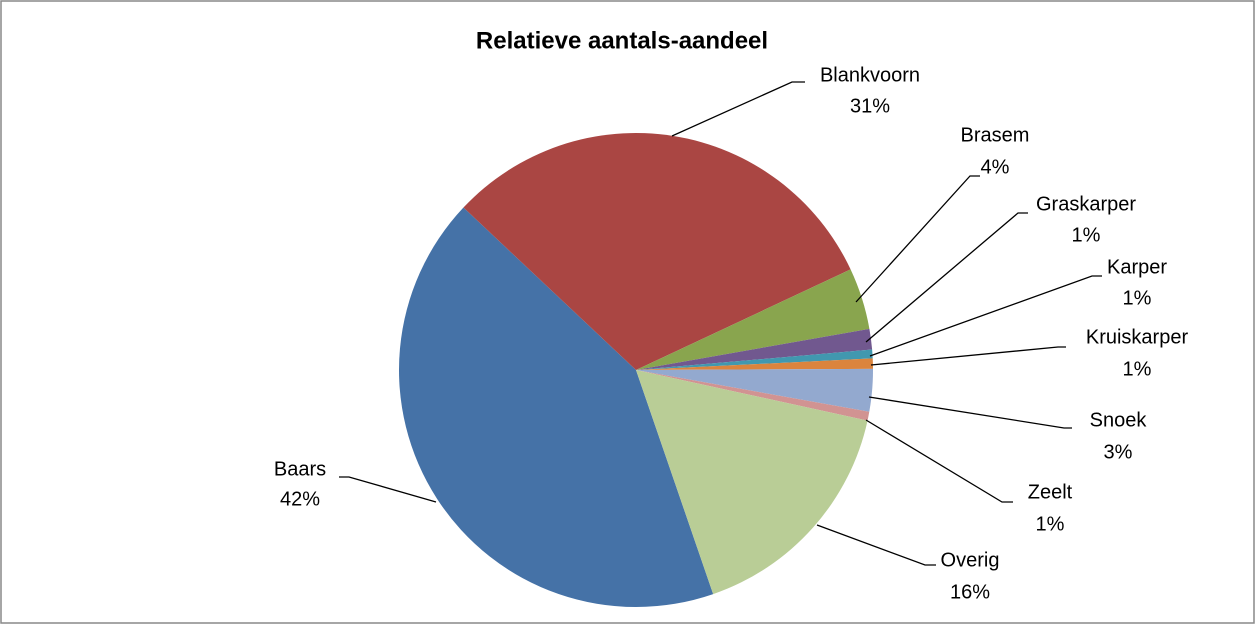 The height and width of the screenshot is (625, 1256). Describe the element at coordinates (622, 40) in the screenshot. I see `chart-title: Relatieve aantals-aandeel` at that location.